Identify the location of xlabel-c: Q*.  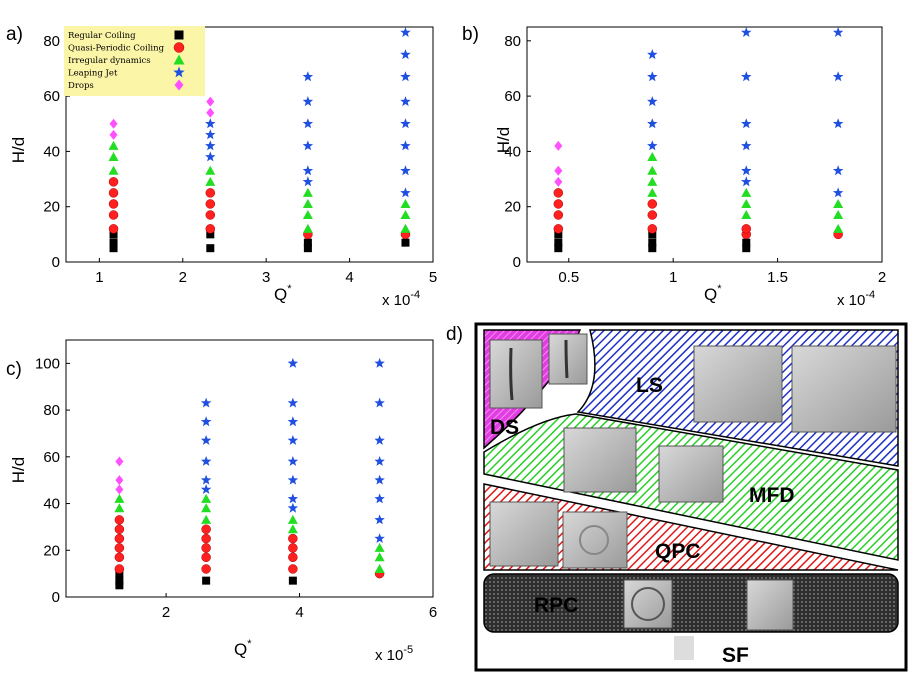
(243, 648).